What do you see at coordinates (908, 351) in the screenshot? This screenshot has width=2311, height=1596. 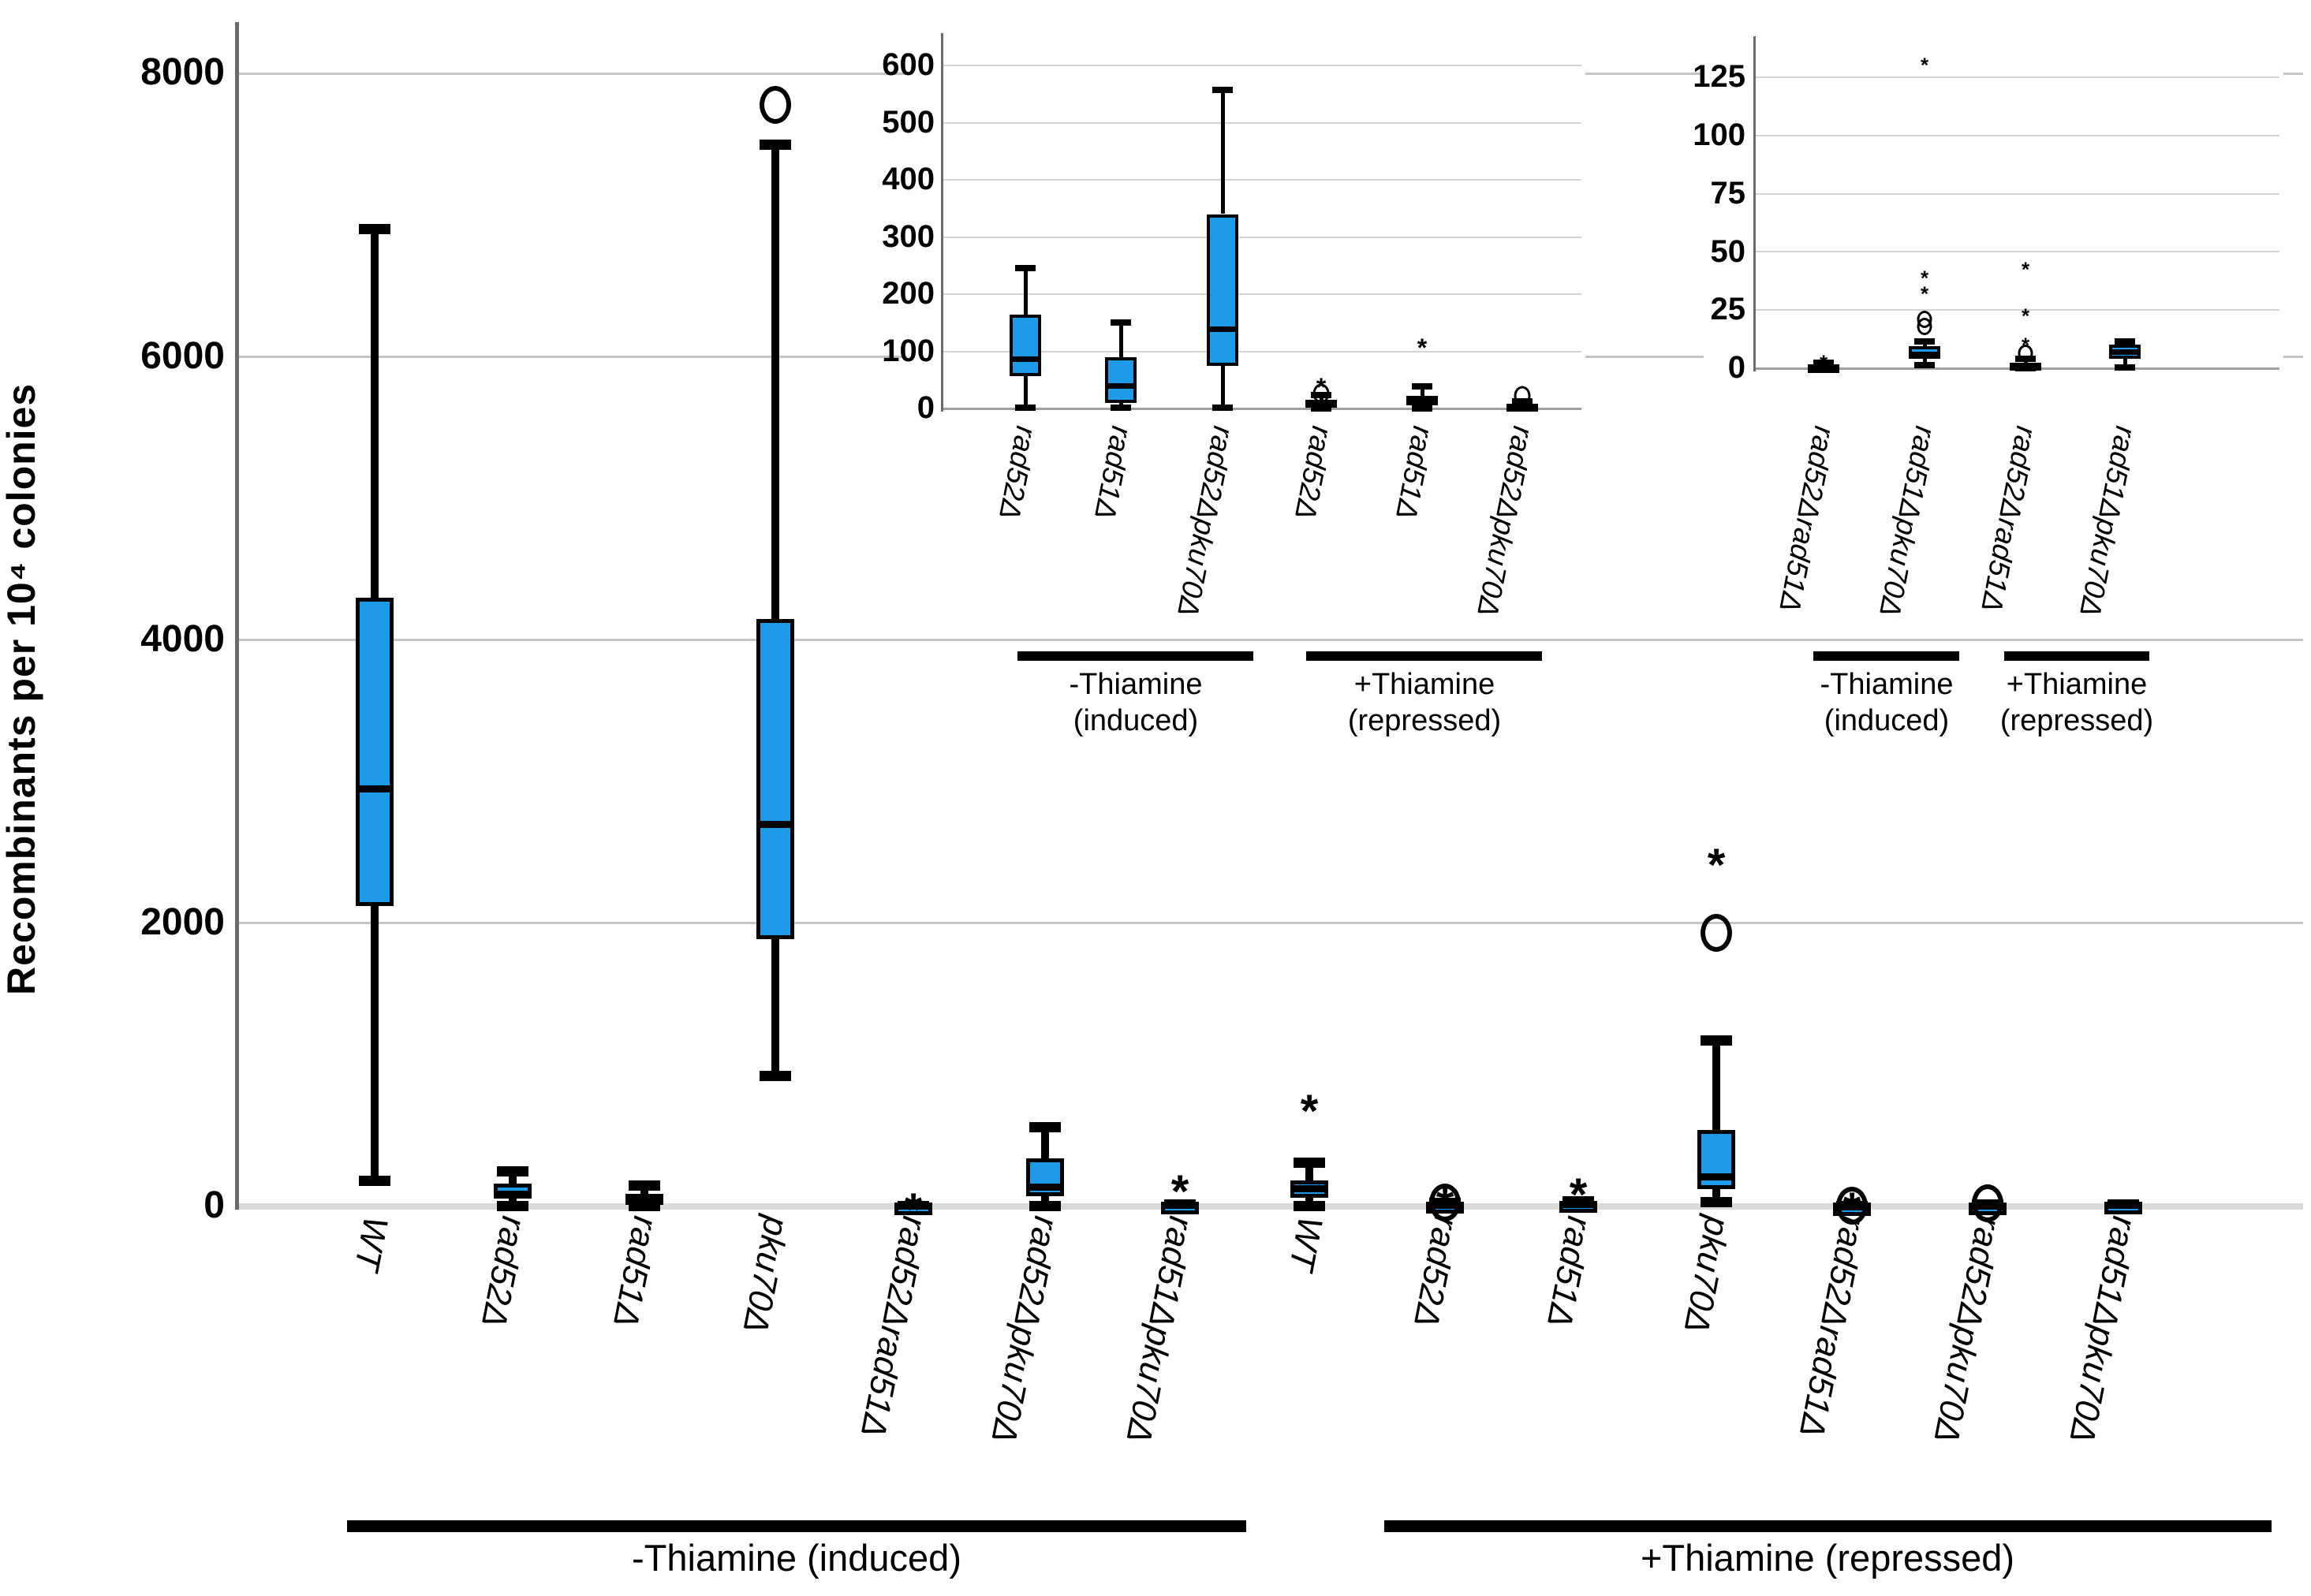 I see `y-tick-label: 100` at bounding box center [908, 351].